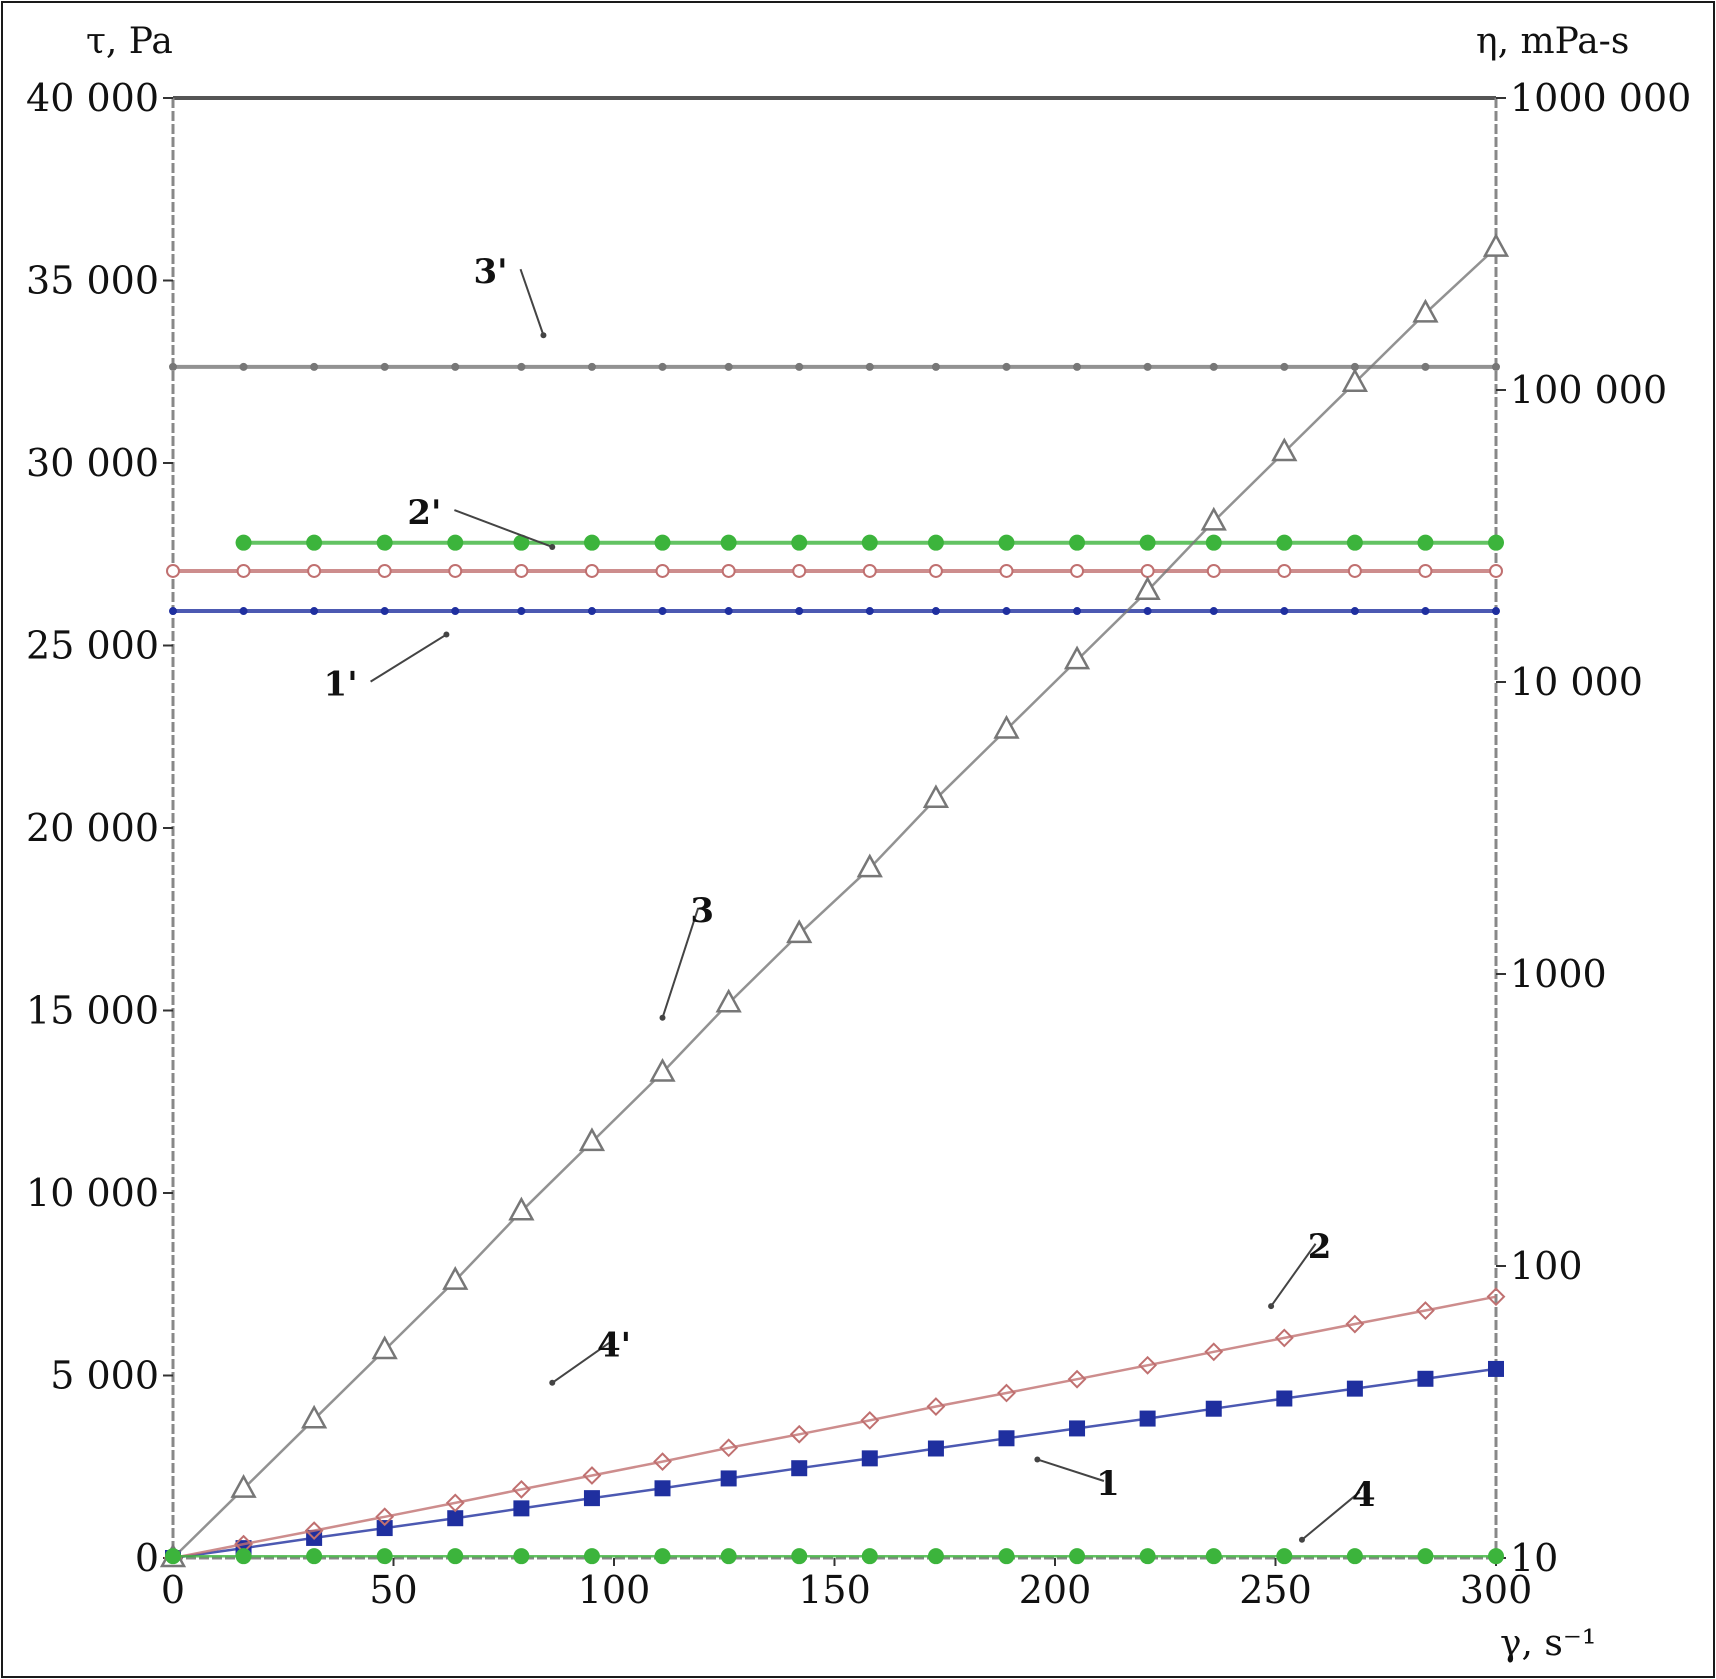 This screenshot has height=1679, width=1716. I want to click on right-axis-title: η, mPa-s, so click(1552, 41).